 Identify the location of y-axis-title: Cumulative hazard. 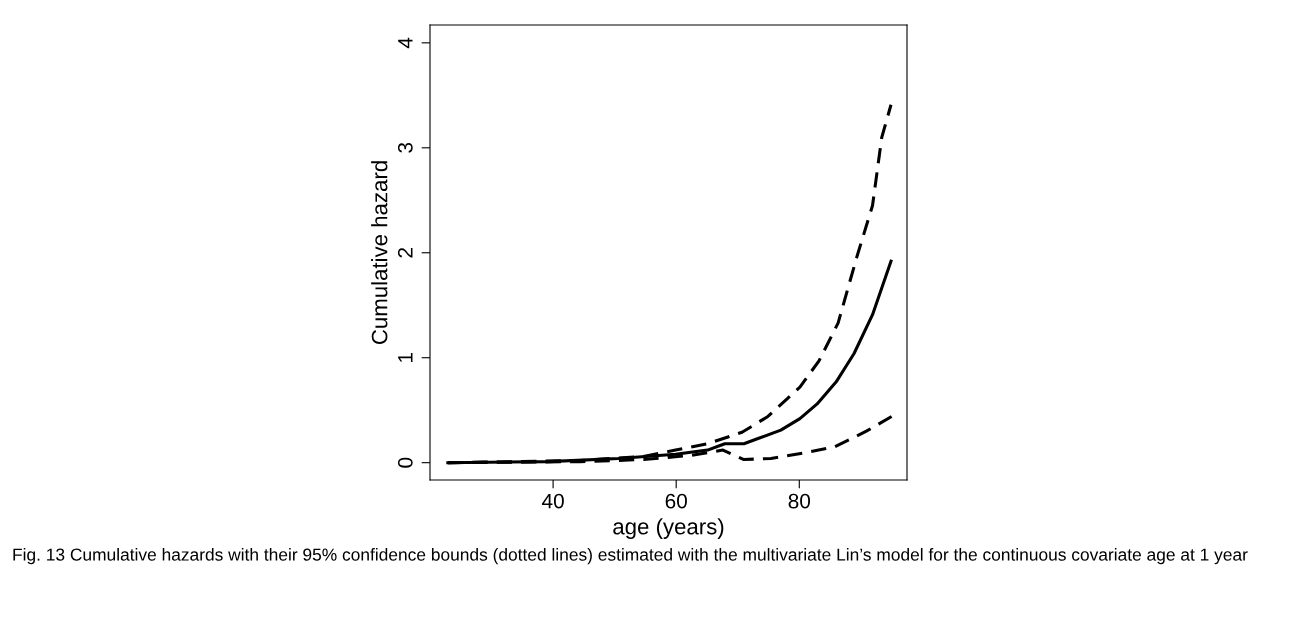
(379, 252).